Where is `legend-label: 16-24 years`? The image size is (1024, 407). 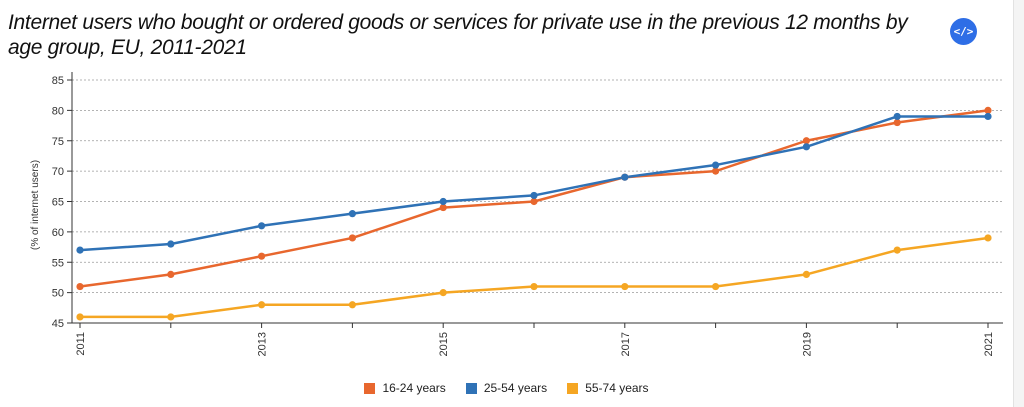
legend-label: 16-24 years is located at coordinates (414, 388).